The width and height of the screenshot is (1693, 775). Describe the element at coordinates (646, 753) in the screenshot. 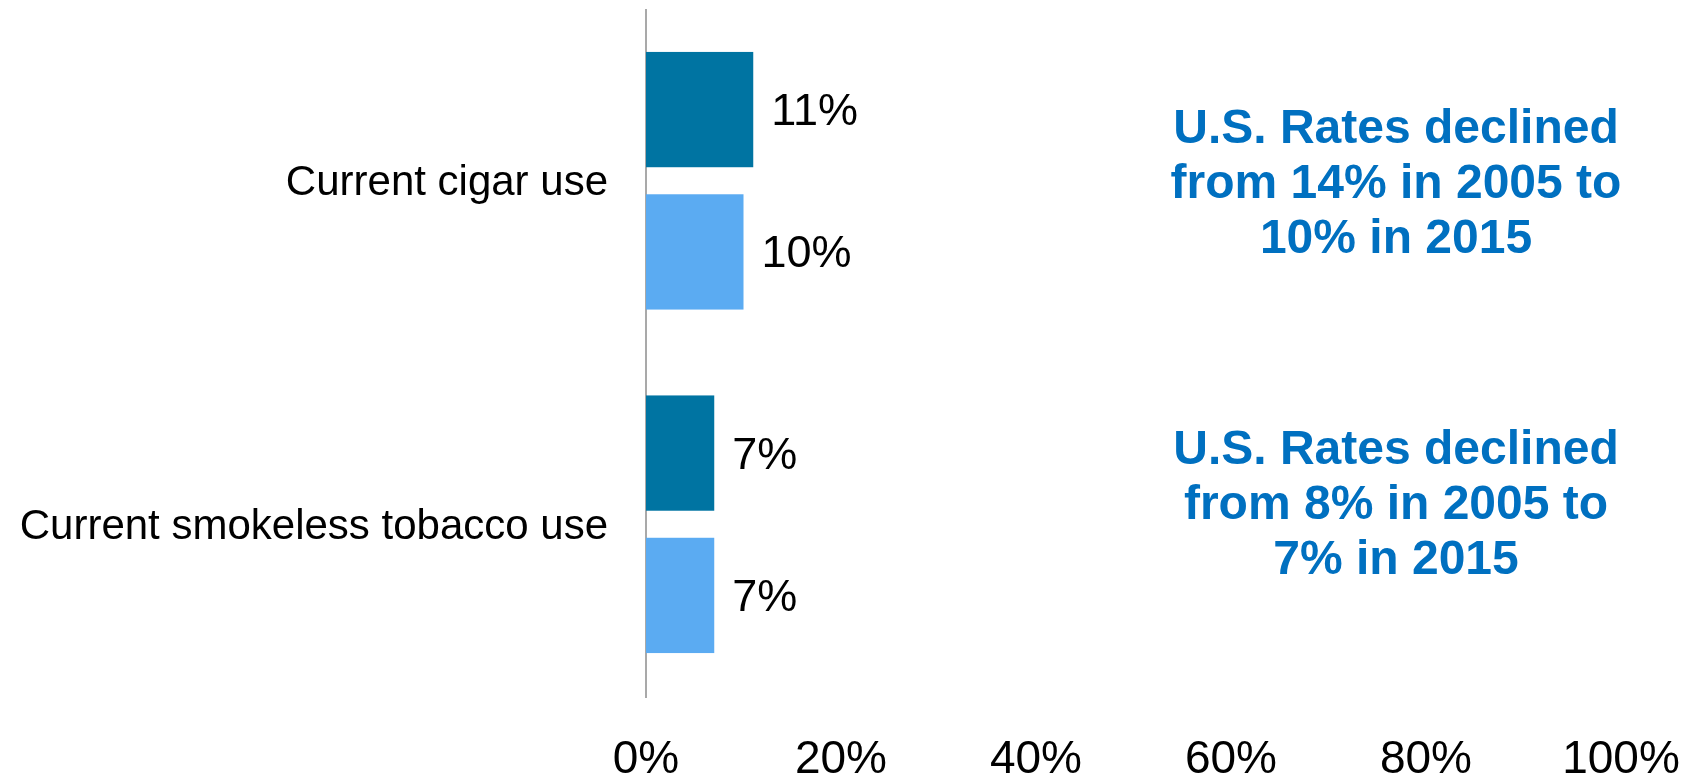

I see `x-tick-label: 0%` at that location.